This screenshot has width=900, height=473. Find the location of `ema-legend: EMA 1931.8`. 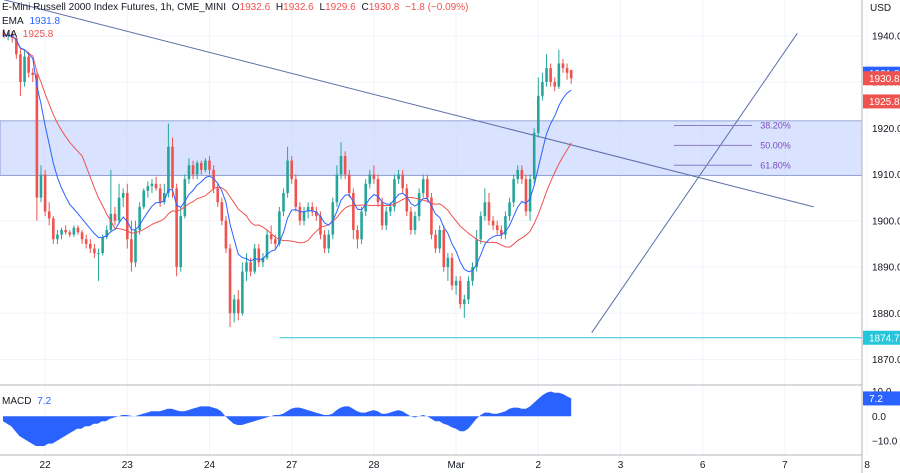

ema-legend: EMA 1931.8 is located at coordinates (32, 21).